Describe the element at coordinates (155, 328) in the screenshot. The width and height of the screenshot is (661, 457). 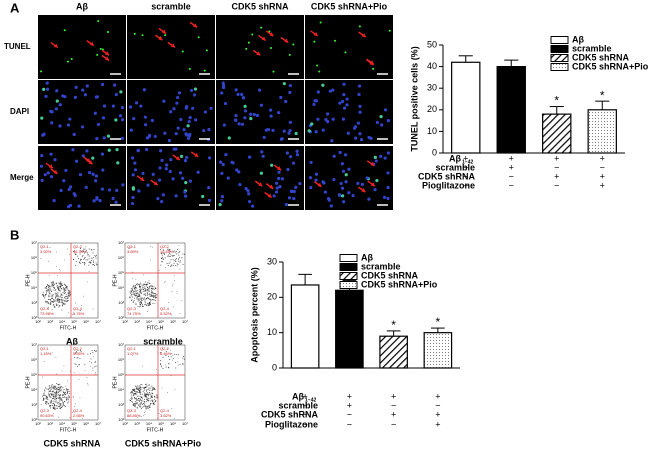
I see `x-axis-label: FITC-H` at that location.